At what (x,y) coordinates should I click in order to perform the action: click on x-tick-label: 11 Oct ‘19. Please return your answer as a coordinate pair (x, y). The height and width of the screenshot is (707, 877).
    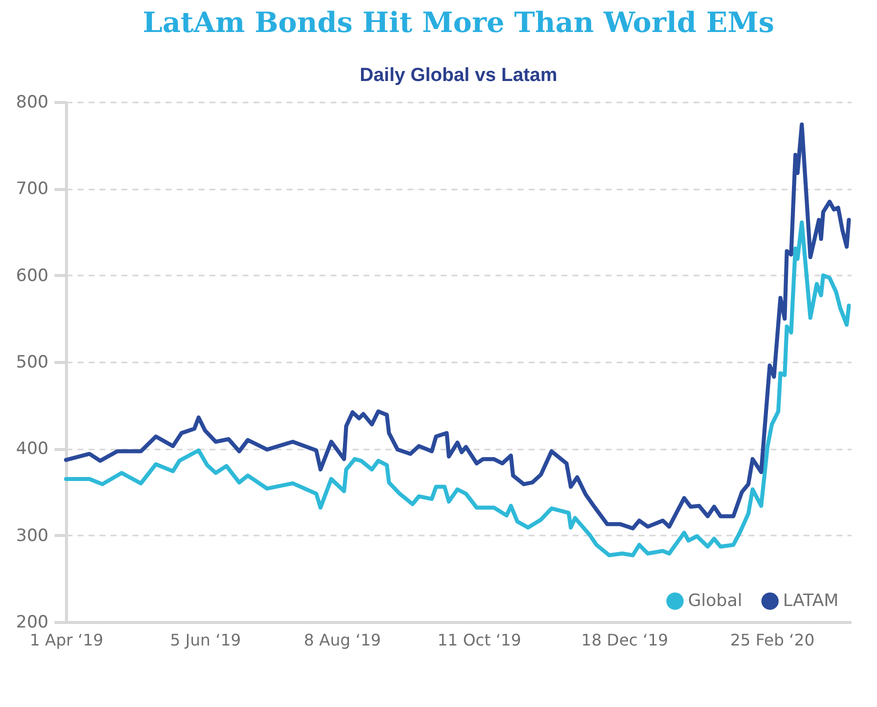
    Looking at the image, I should click on (480, 640).